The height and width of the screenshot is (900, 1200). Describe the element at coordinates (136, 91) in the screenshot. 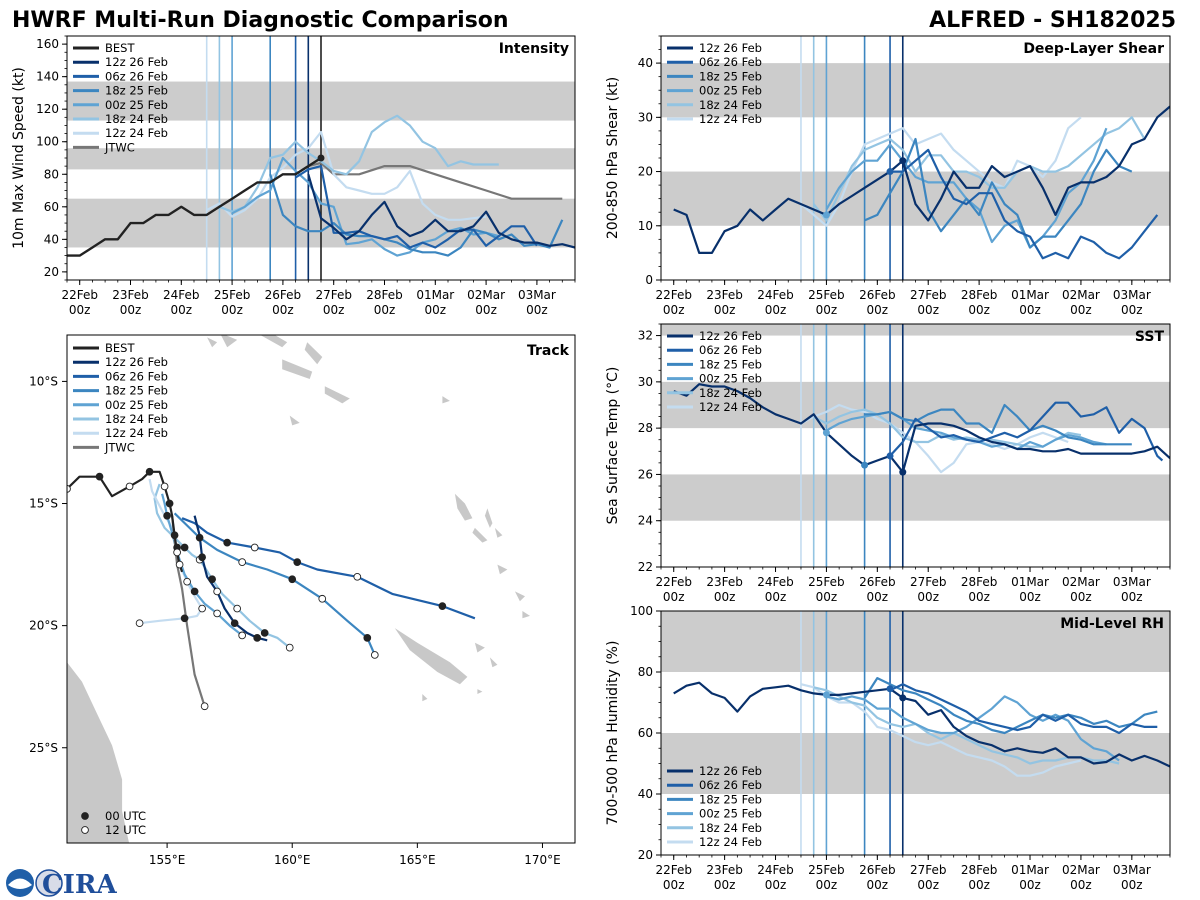

I see `intensity-legend-label-18z-25-feb: 18z 25 Feb` at that location.